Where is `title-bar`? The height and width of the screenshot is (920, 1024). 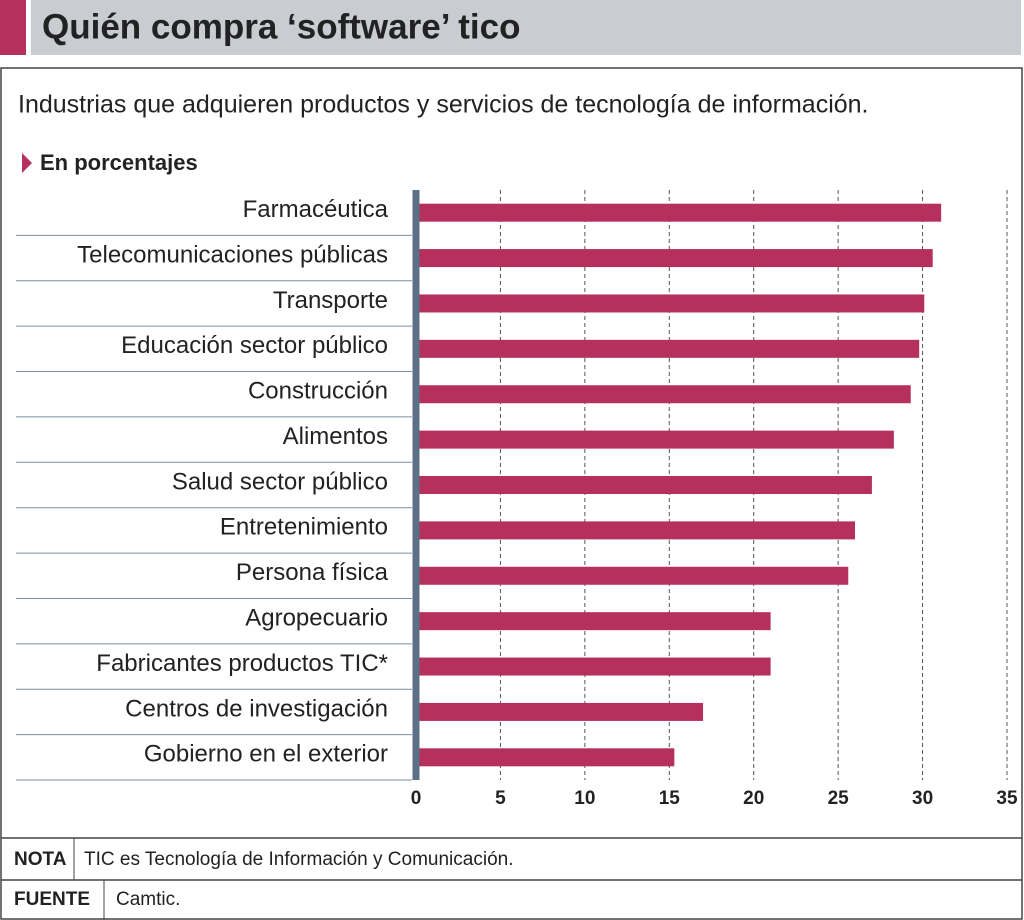 title-bar is located at coordinates (526, 27).